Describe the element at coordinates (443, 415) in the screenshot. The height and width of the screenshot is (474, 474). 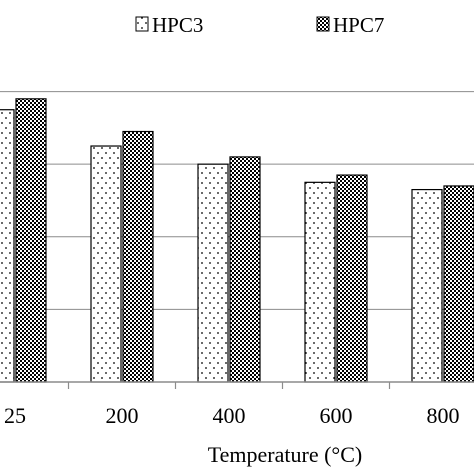
I see `x-tick-label-800: 800` at that location.